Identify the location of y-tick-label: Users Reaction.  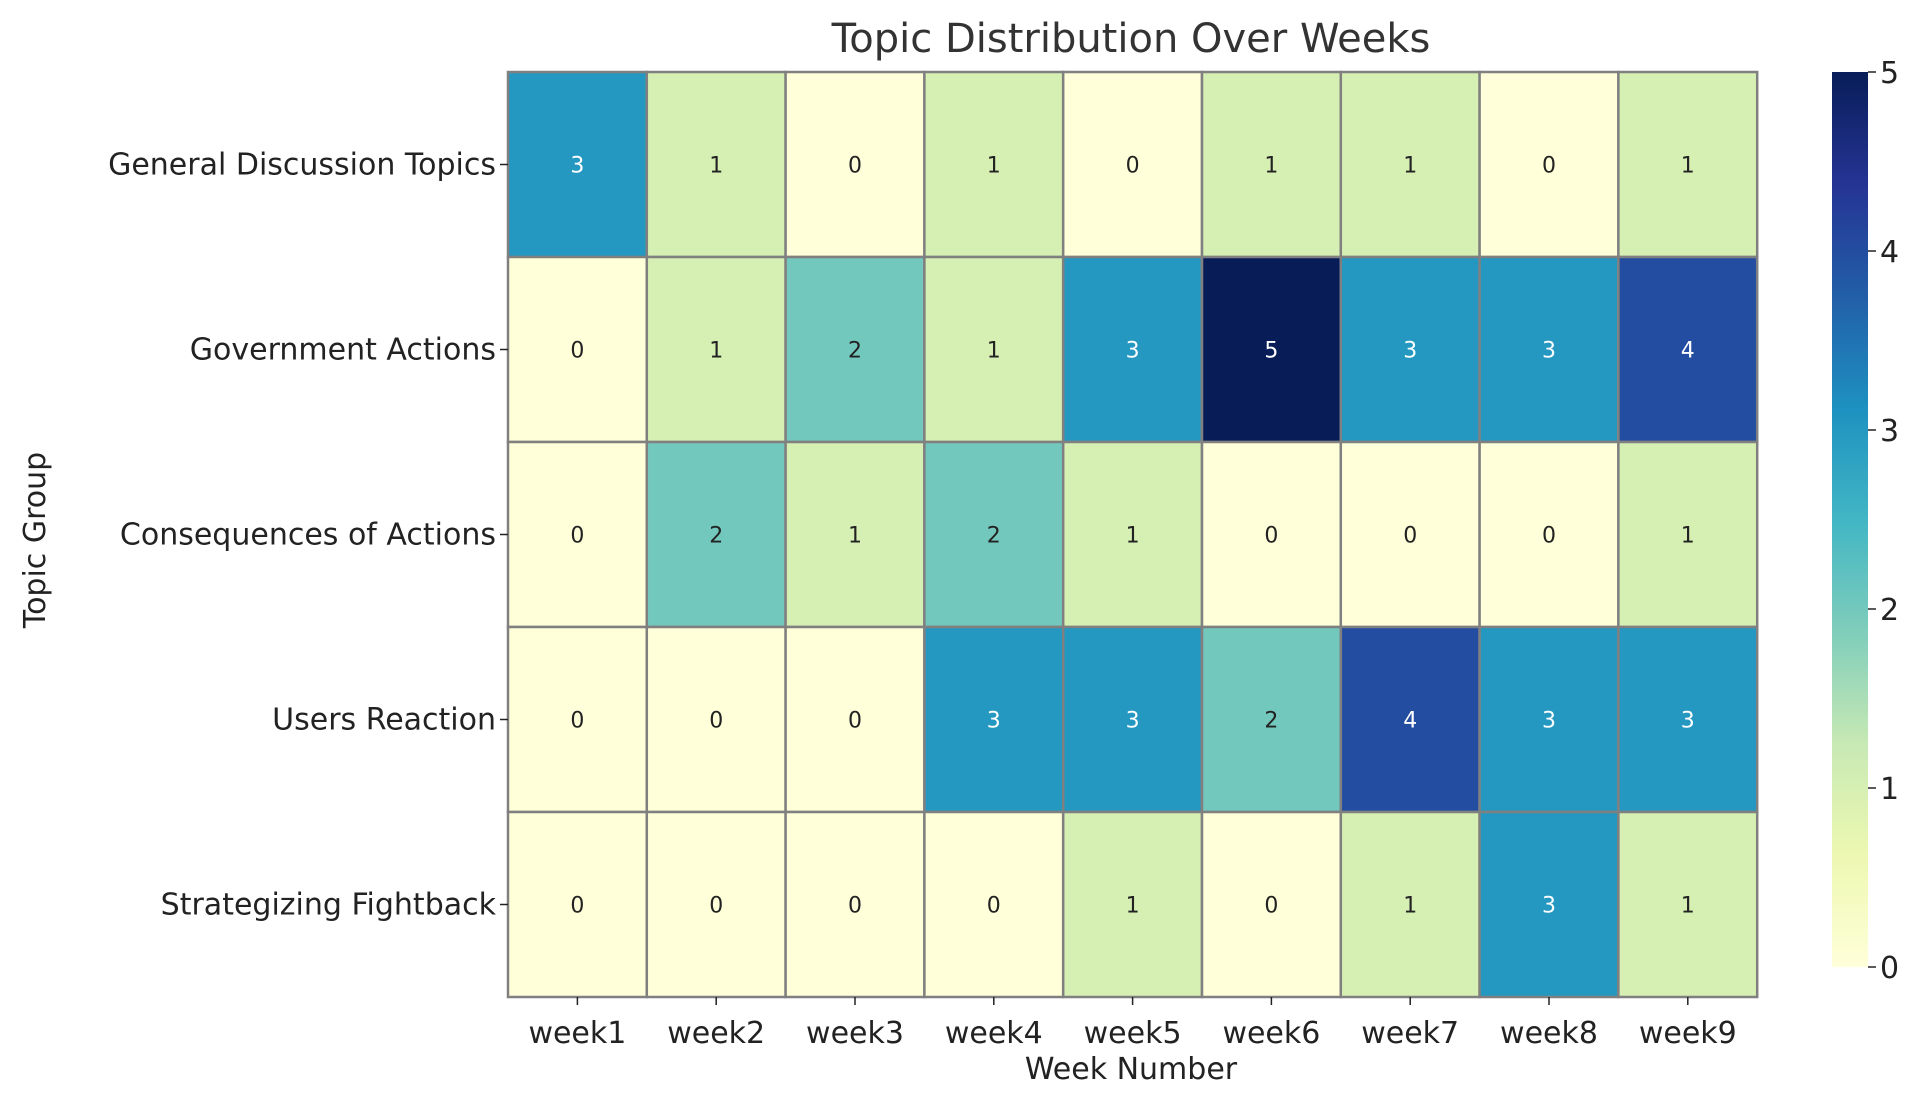
(384, 720).